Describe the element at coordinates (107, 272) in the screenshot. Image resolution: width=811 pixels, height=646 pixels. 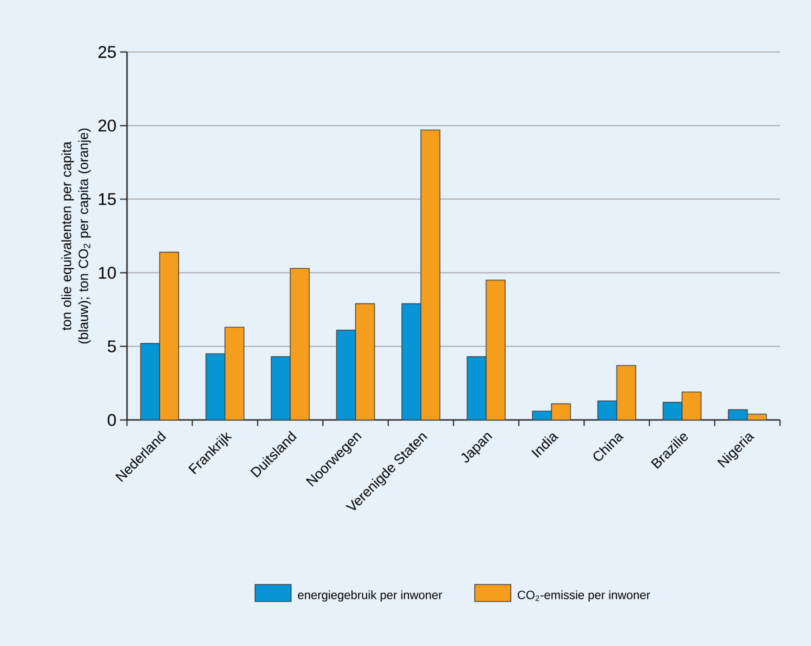
I see `y-tick-label: 10` at that location.